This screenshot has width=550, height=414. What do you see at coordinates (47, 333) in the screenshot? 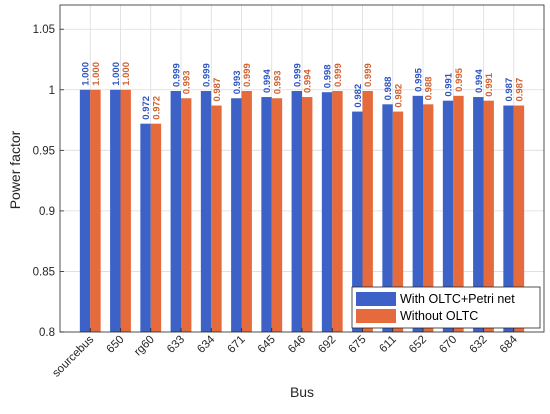
I see `y-tick-label: 0.8` at bounding box center [47, 333].